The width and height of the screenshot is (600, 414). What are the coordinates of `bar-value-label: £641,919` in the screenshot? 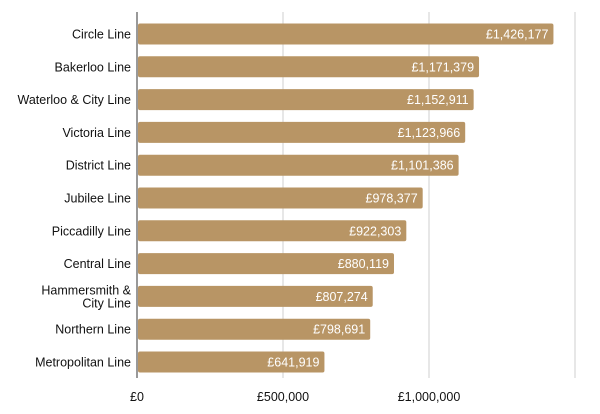 It's located at (293, 363).